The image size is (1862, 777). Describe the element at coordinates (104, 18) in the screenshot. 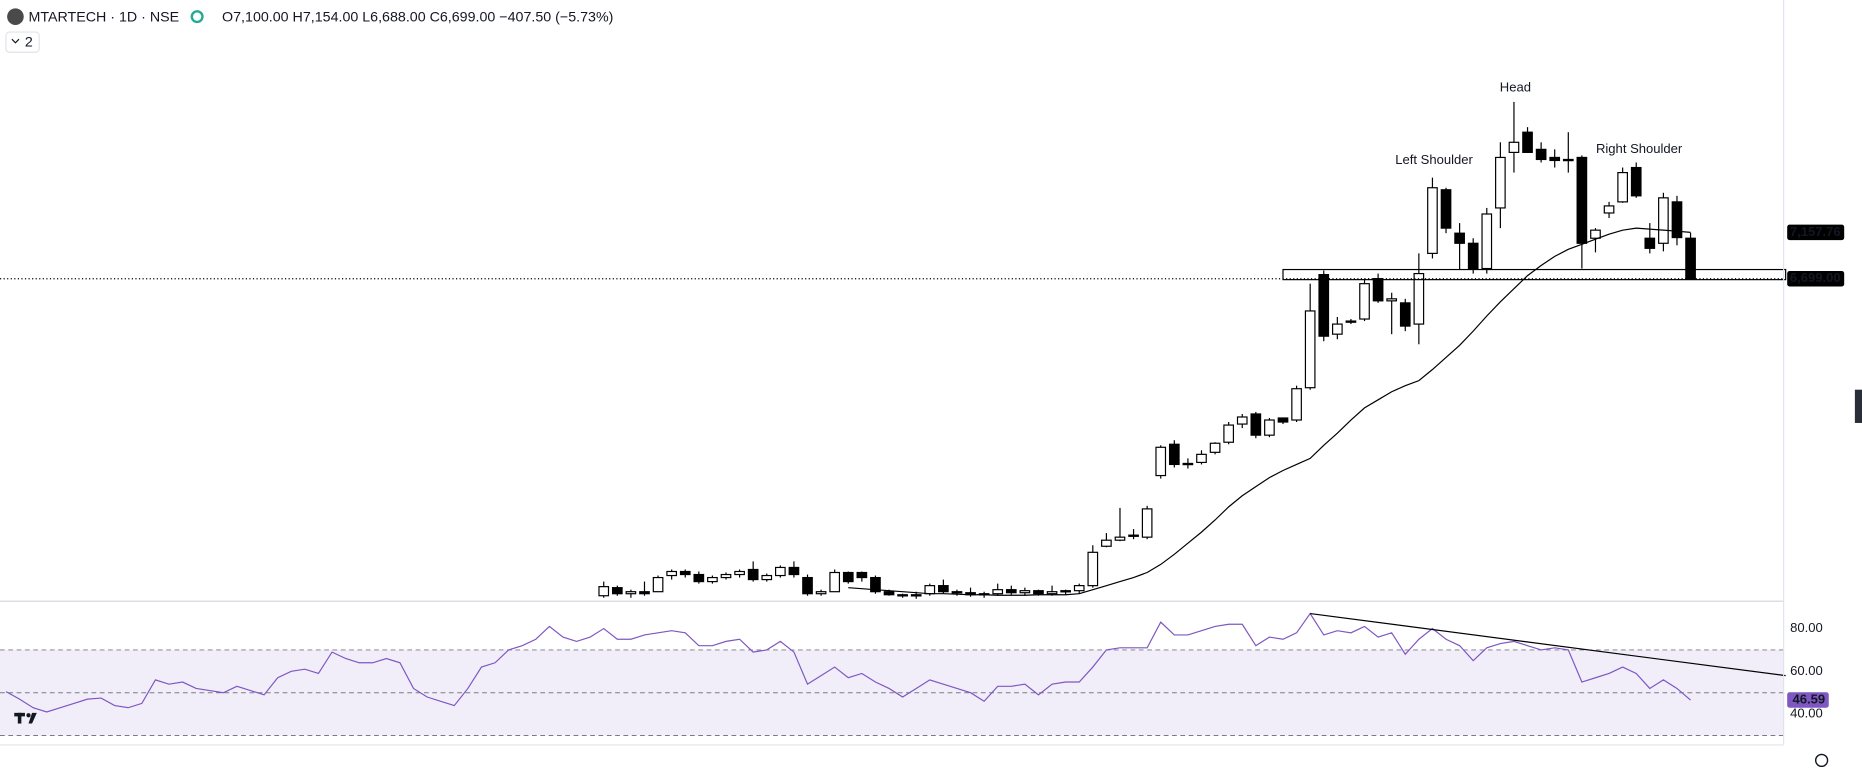

I see `symbol: MTARTECH · 1D · NSE` at that location.